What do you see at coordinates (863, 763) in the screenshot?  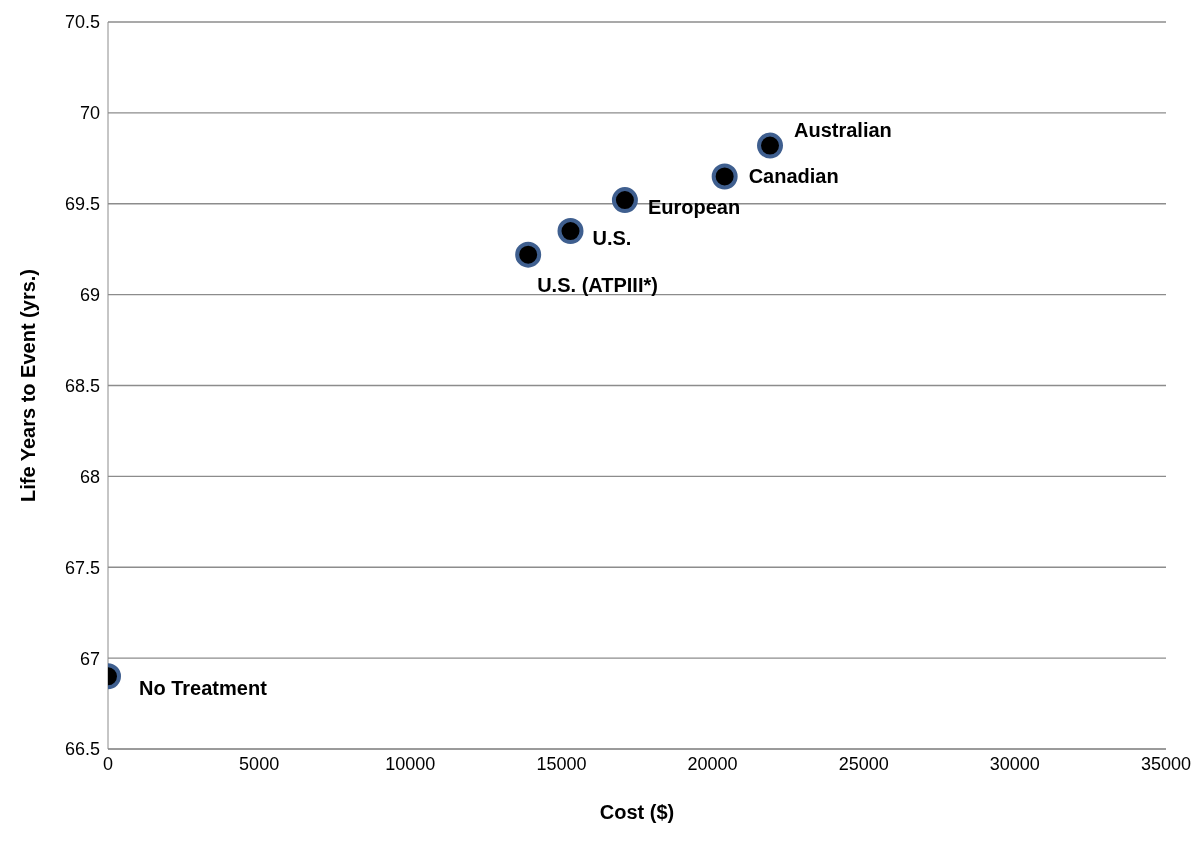 I see `x-tick-label: 25000` at bounding box center [863, 763].